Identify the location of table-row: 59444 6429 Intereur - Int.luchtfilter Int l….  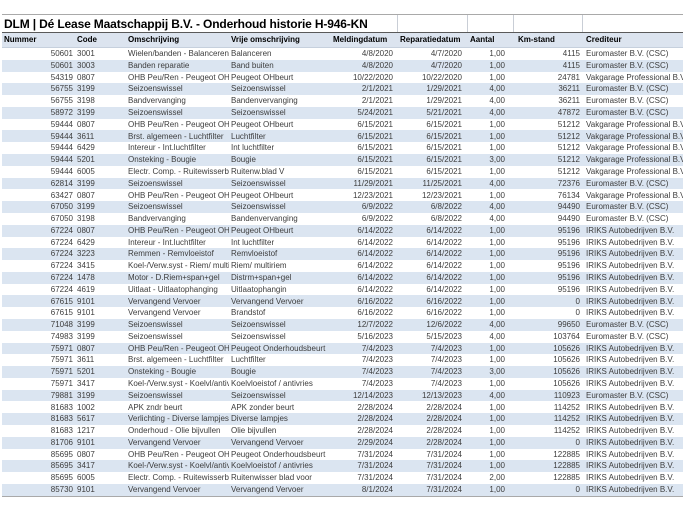
(342, 148).